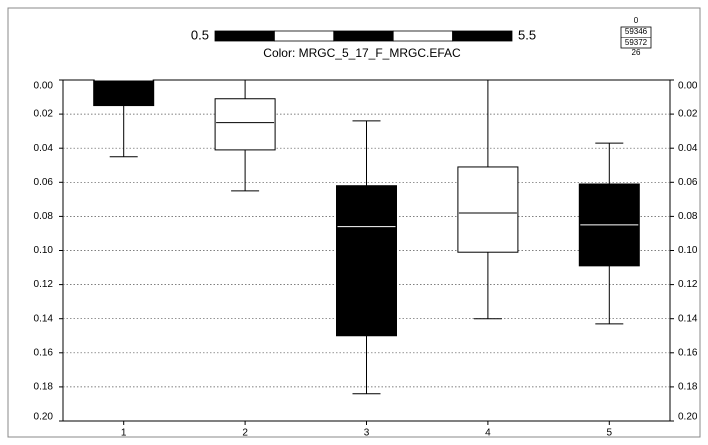 The width and height of the screenshot is (708, 445). I want to click on y2-tick-label: 0.14, so click(688, 318).